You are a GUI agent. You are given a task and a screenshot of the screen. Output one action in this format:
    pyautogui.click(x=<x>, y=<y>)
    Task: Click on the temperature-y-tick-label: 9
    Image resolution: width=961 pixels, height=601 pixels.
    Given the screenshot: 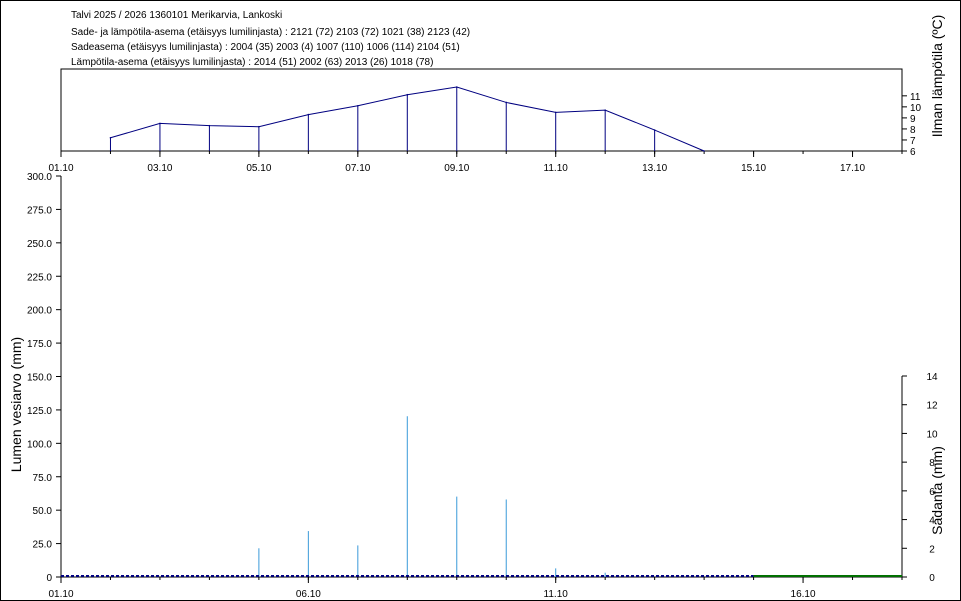 What is the action you would take?
    pyautogui.click(x=913, y=119)
    